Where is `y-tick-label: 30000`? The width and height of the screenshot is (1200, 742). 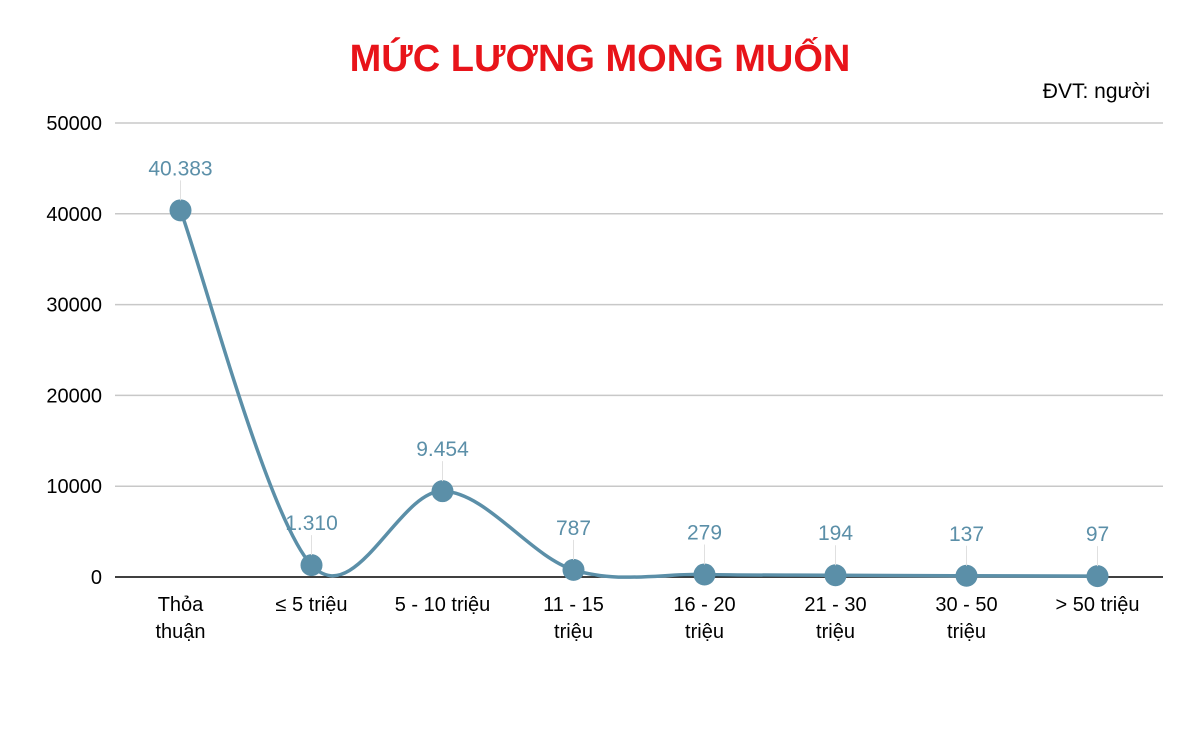
y-tick-label: 30000 is located at coordinates (74, 306).